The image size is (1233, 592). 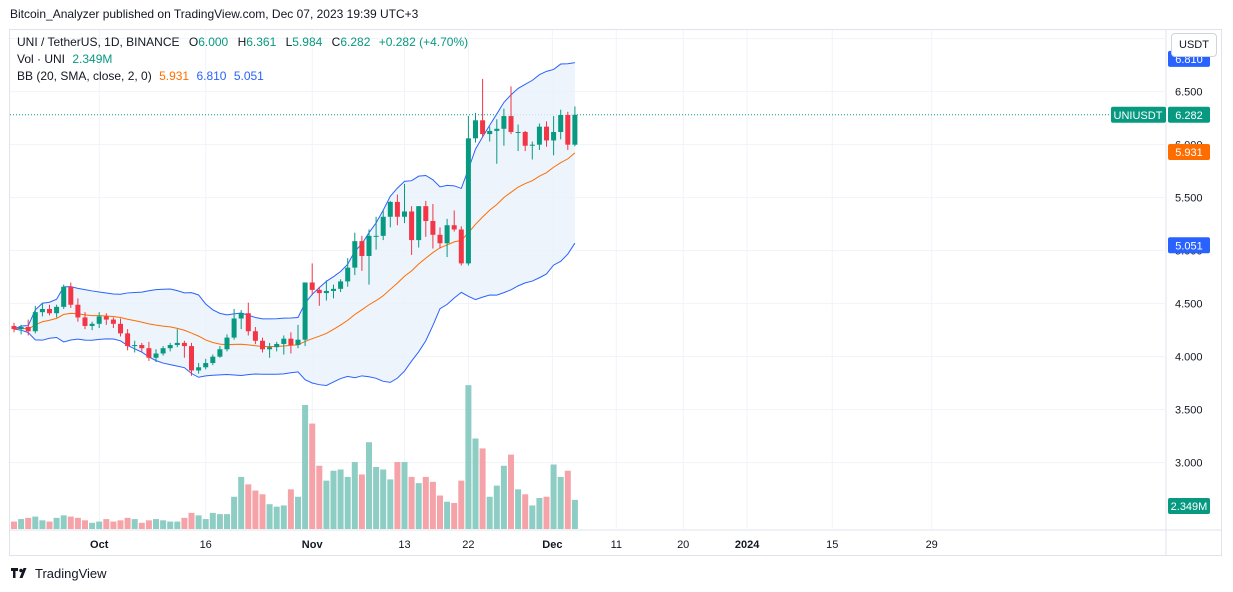 I want to click on time-tick-label: 22, so click(x=468, y=545).